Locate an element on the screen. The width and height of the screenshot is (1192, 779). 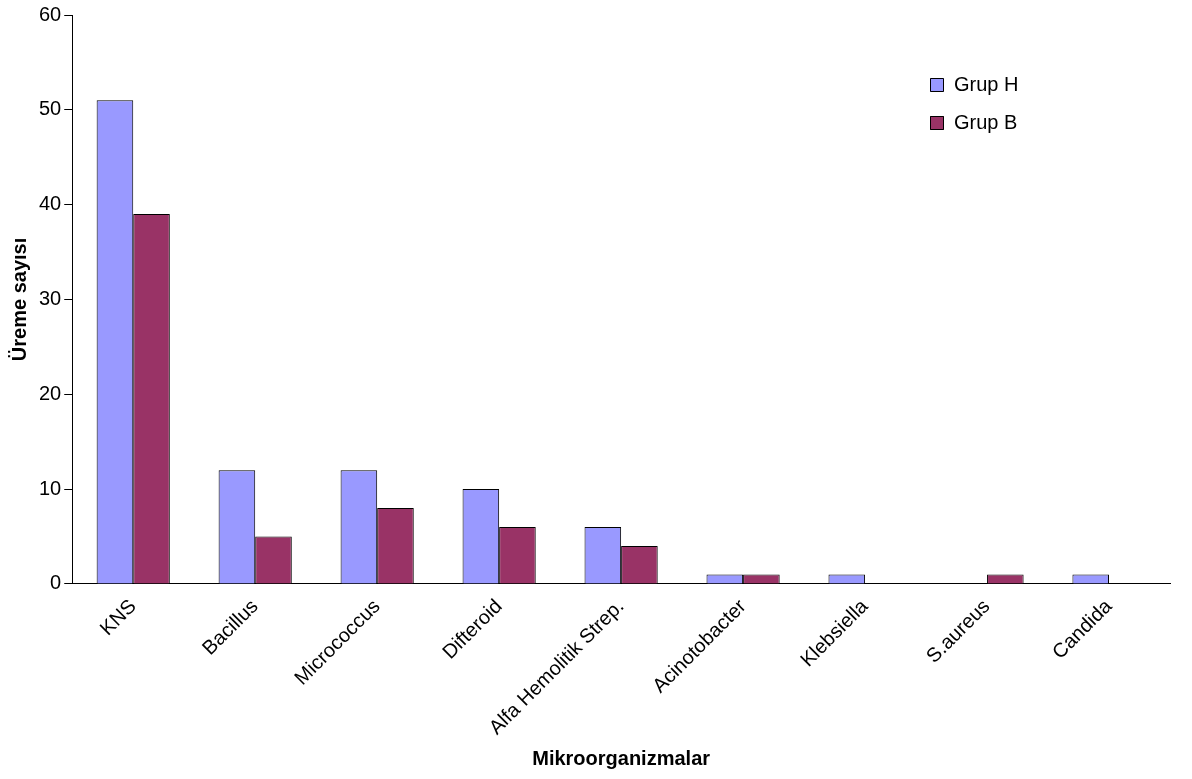
y-tick-label: 50 is located at coordinates (50, 108).